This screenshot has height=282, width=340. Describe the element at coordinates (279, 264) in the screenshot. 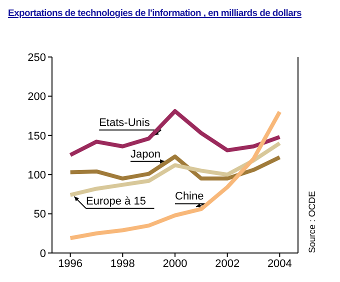

I see `x-tick-label: 2004` at that location.